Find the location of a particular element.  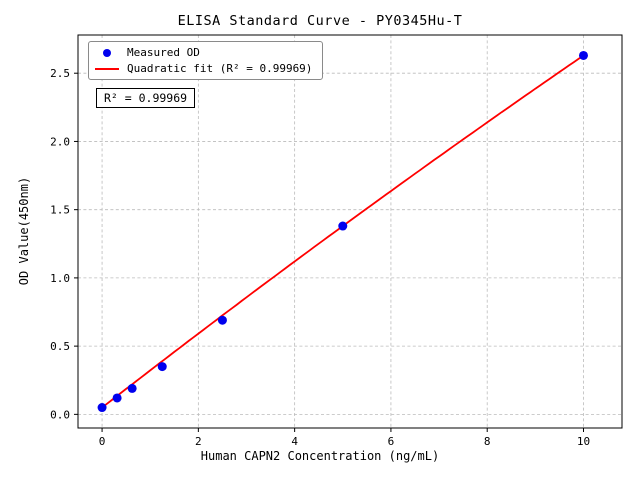

y-tick-label: 1.0 is located at coordinates (60, 278).